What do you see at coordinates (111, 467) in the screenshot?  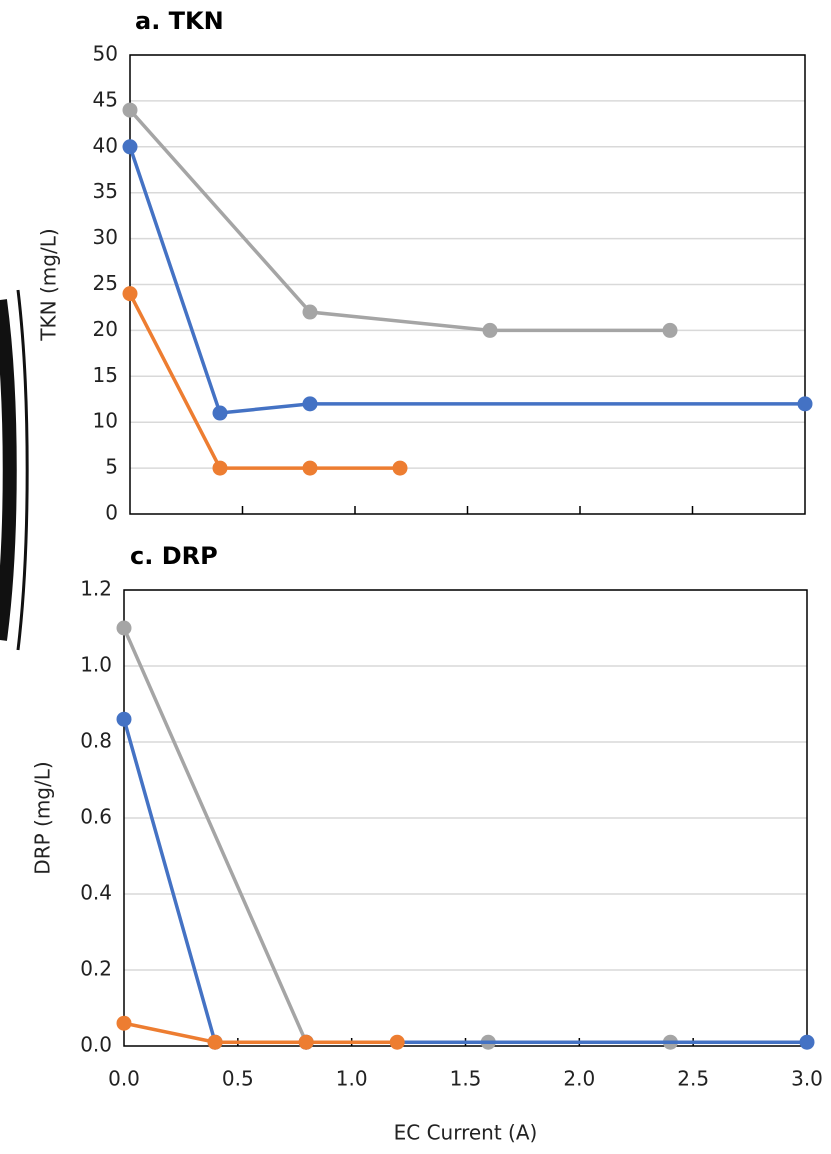 I see `y-tick-label: 5` at bounding box center [111, 467].